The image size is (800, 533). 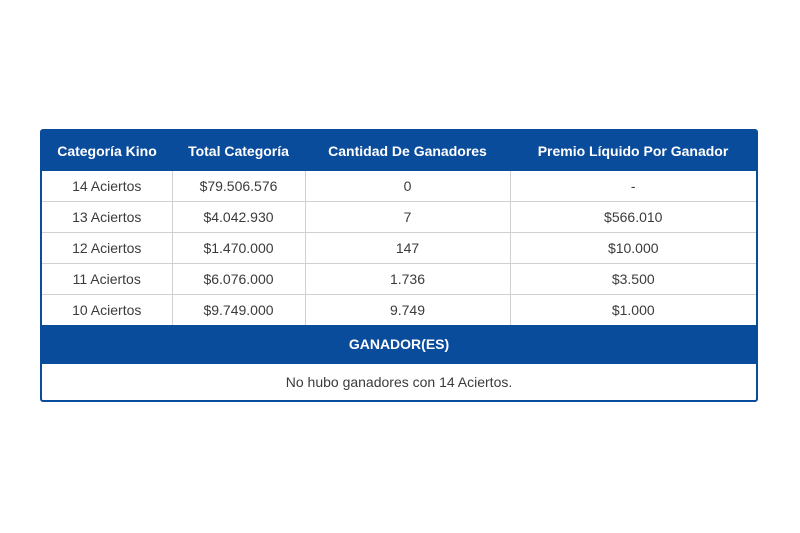 I want to click on winner-count-cell: 9.749, so click(x=408, y=309).